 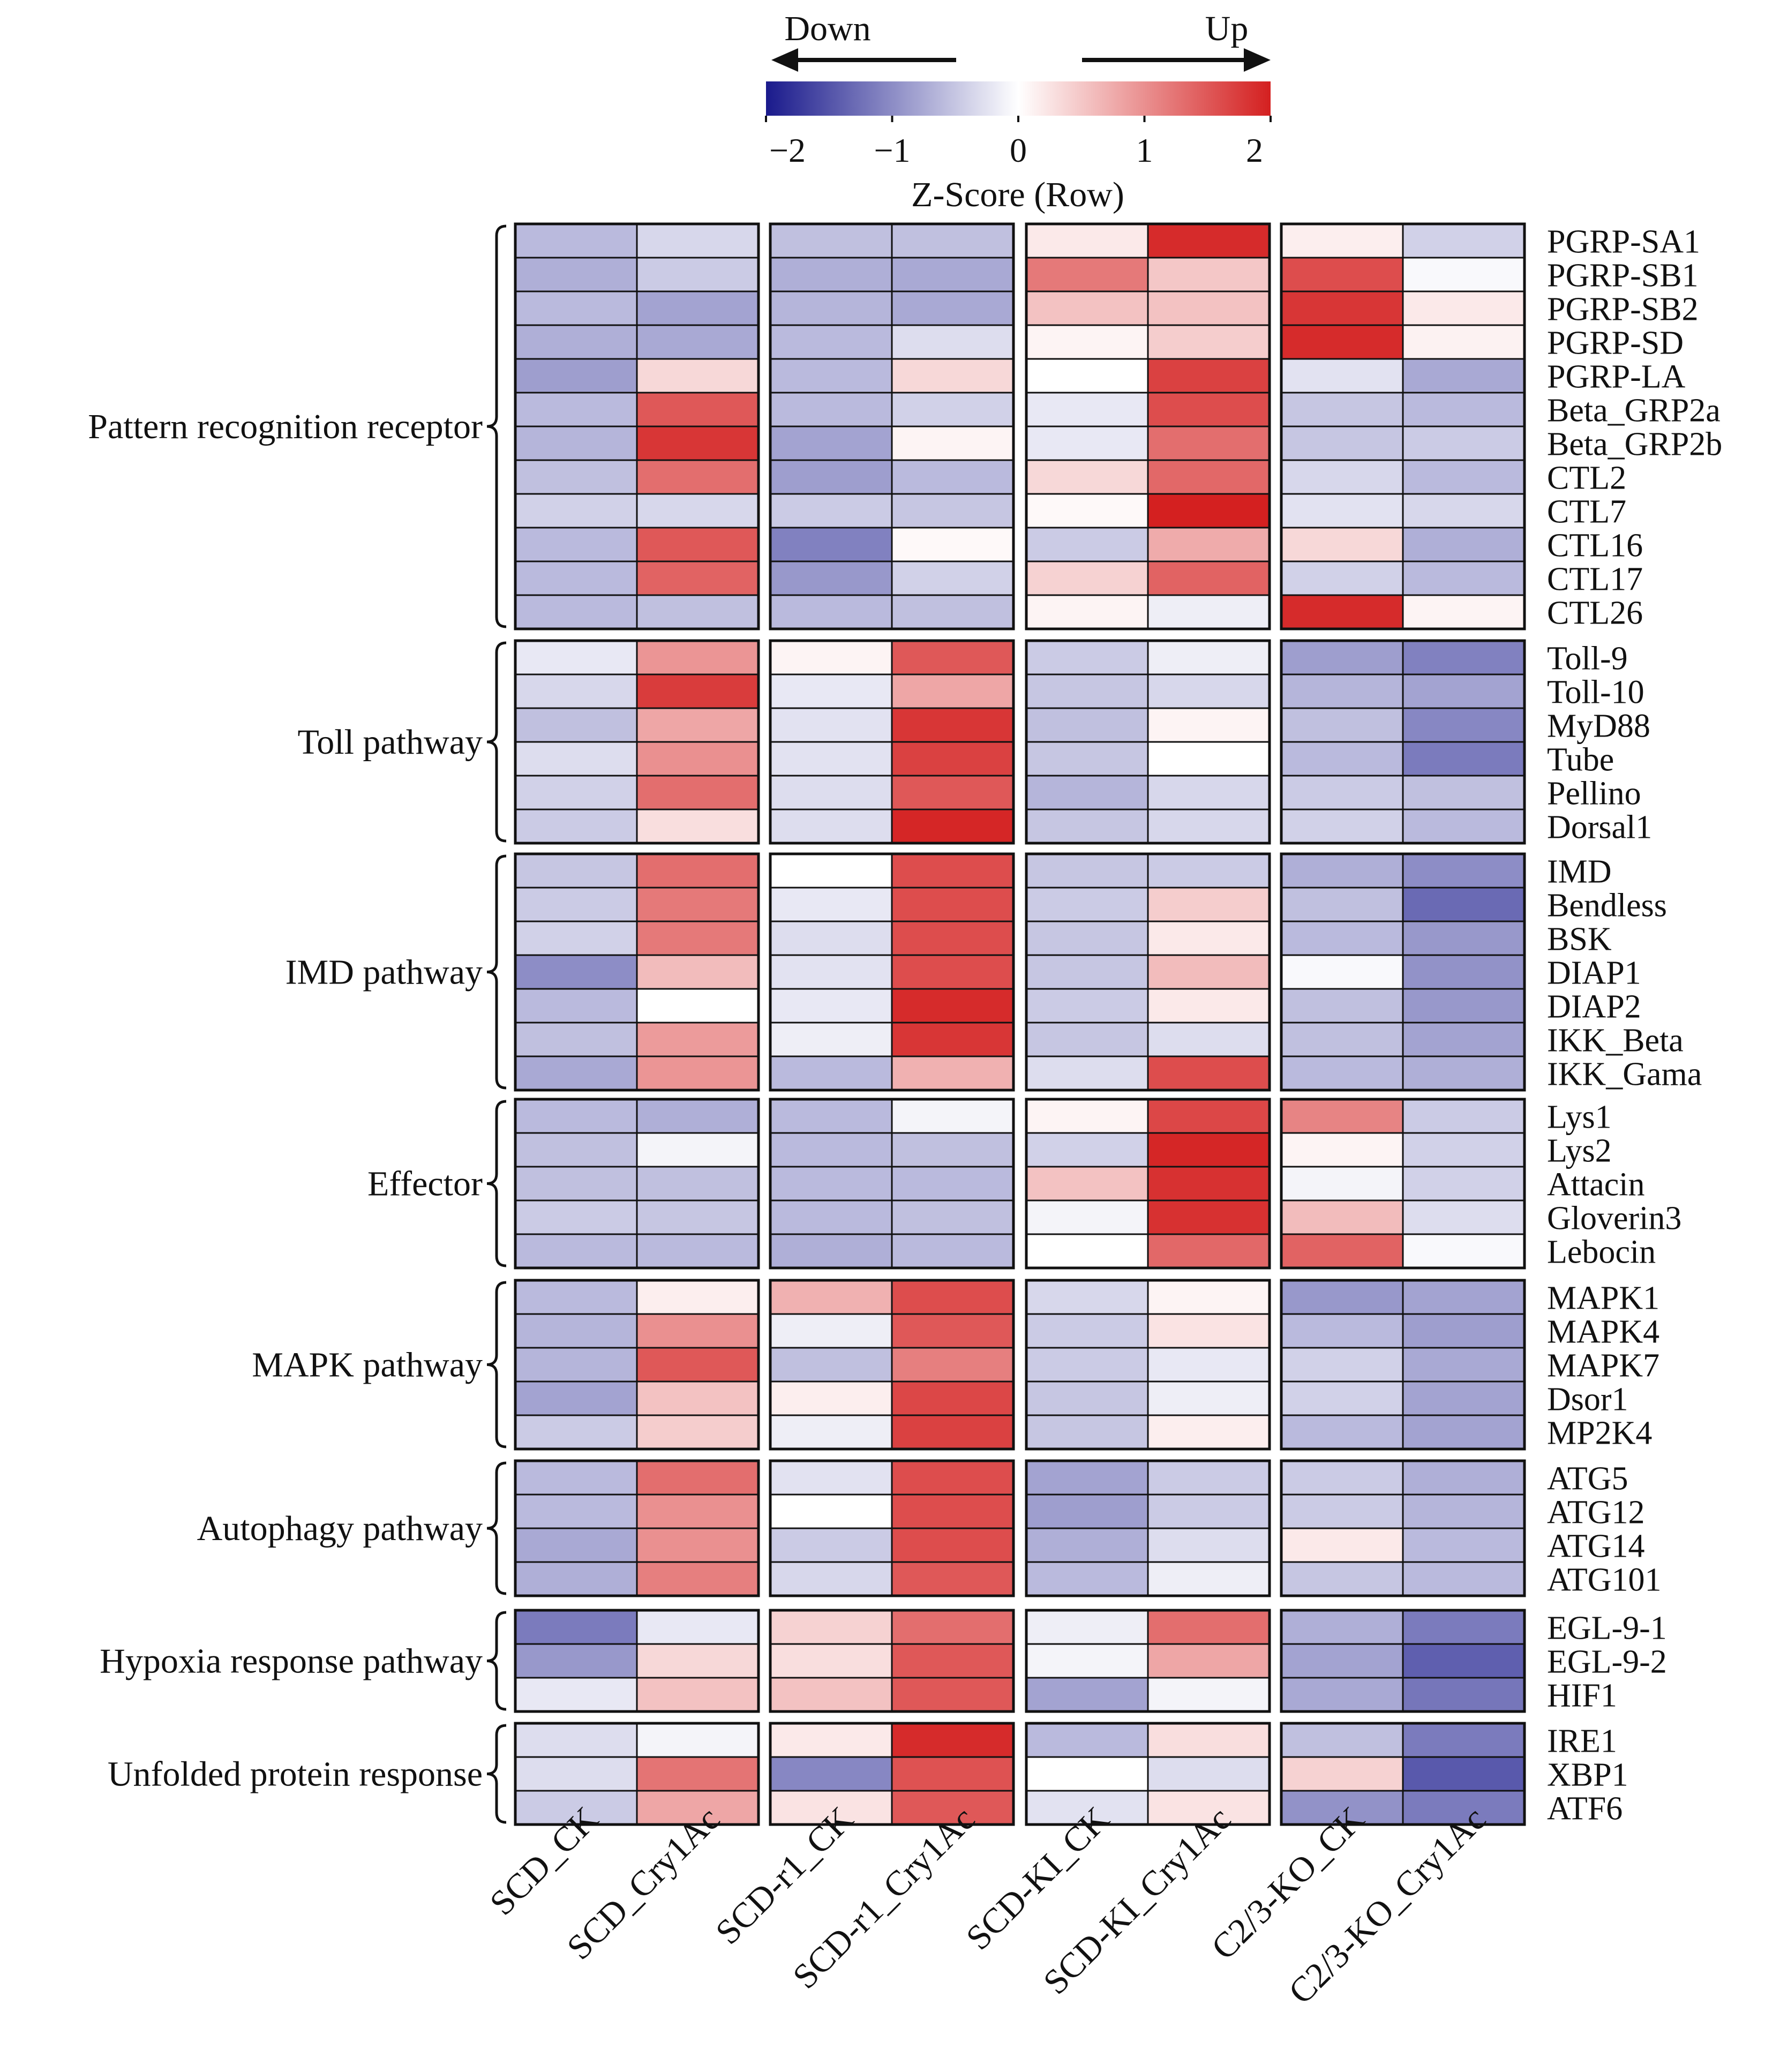 What do you see at coordinates (1607, 1628) in the screenshot?
I see `gene-label: EGL-9-1` at bounding box center [1607, 1628].